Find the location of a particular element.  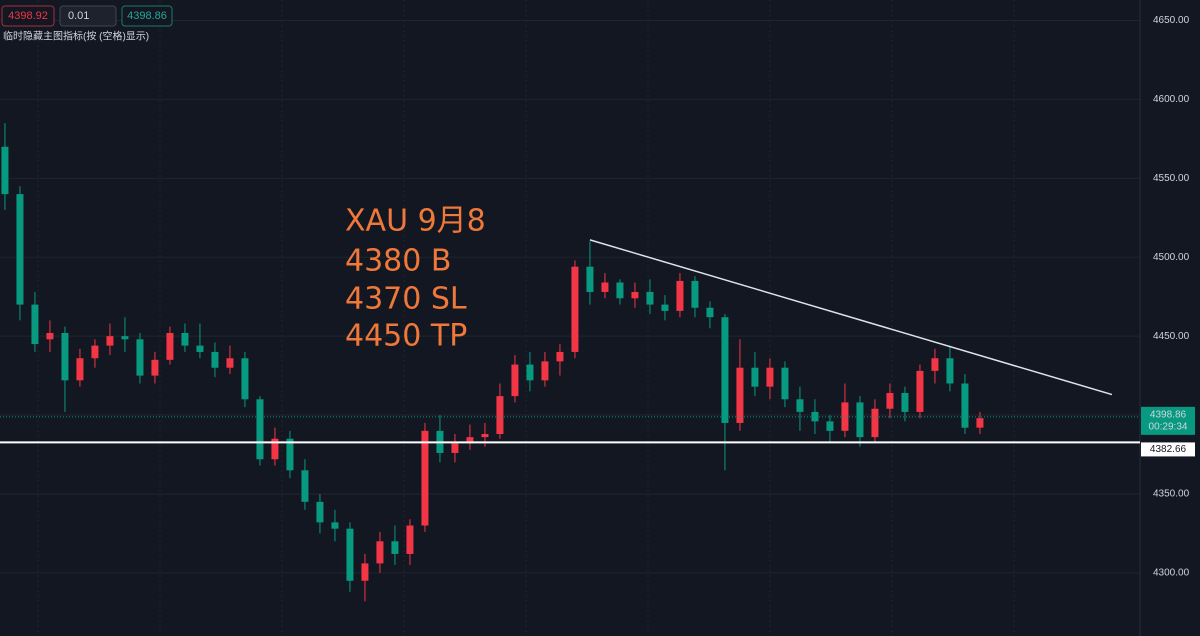

trendline is located at coordinates (851, 317).